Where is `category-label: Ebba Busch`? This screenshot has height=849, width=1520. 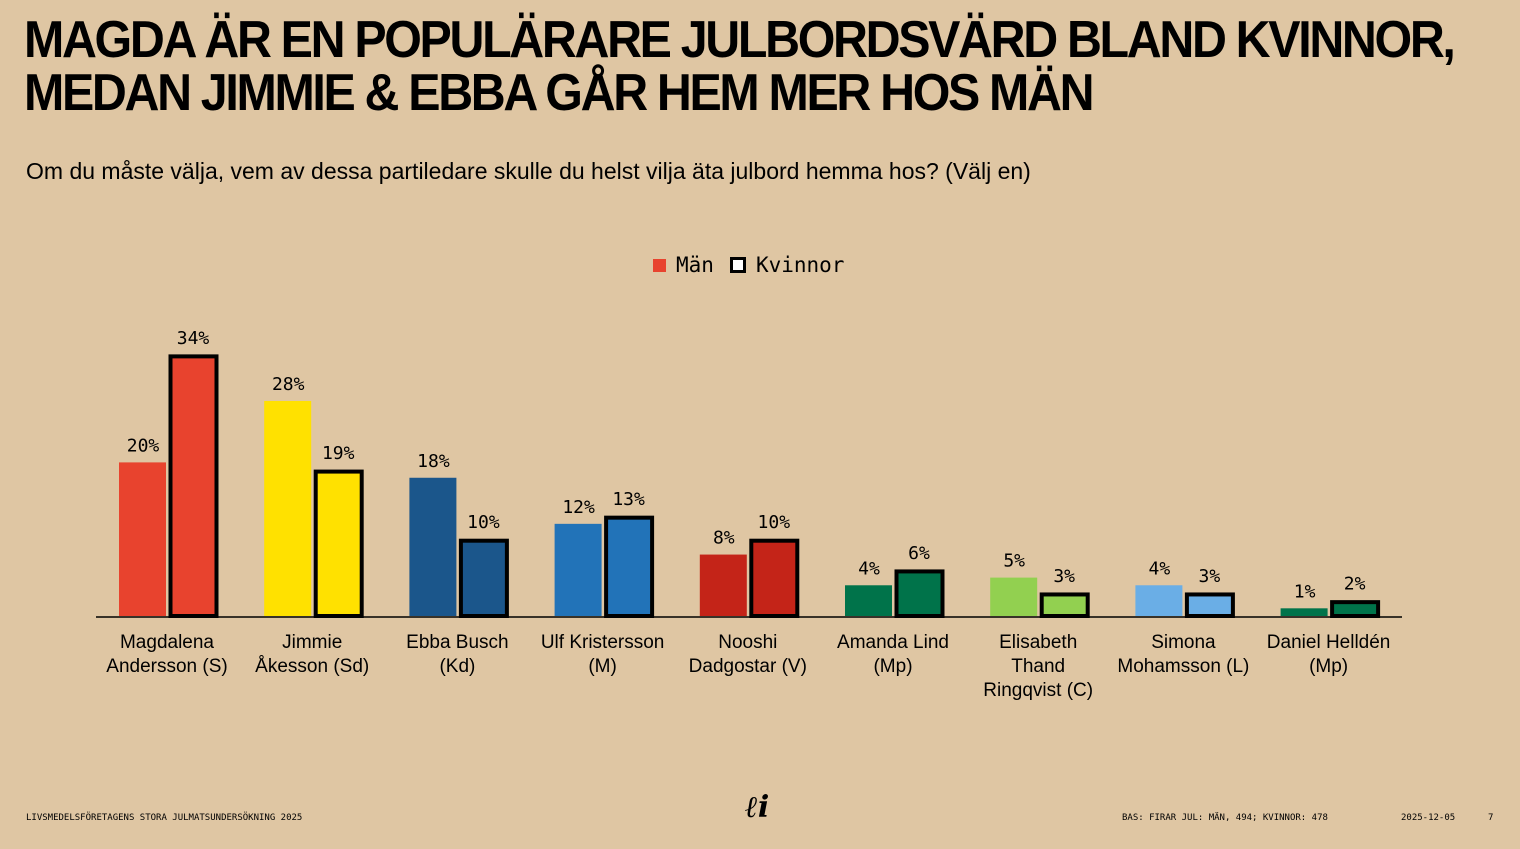 category-label: Ebba Busch is located at coordinates (457, 642).